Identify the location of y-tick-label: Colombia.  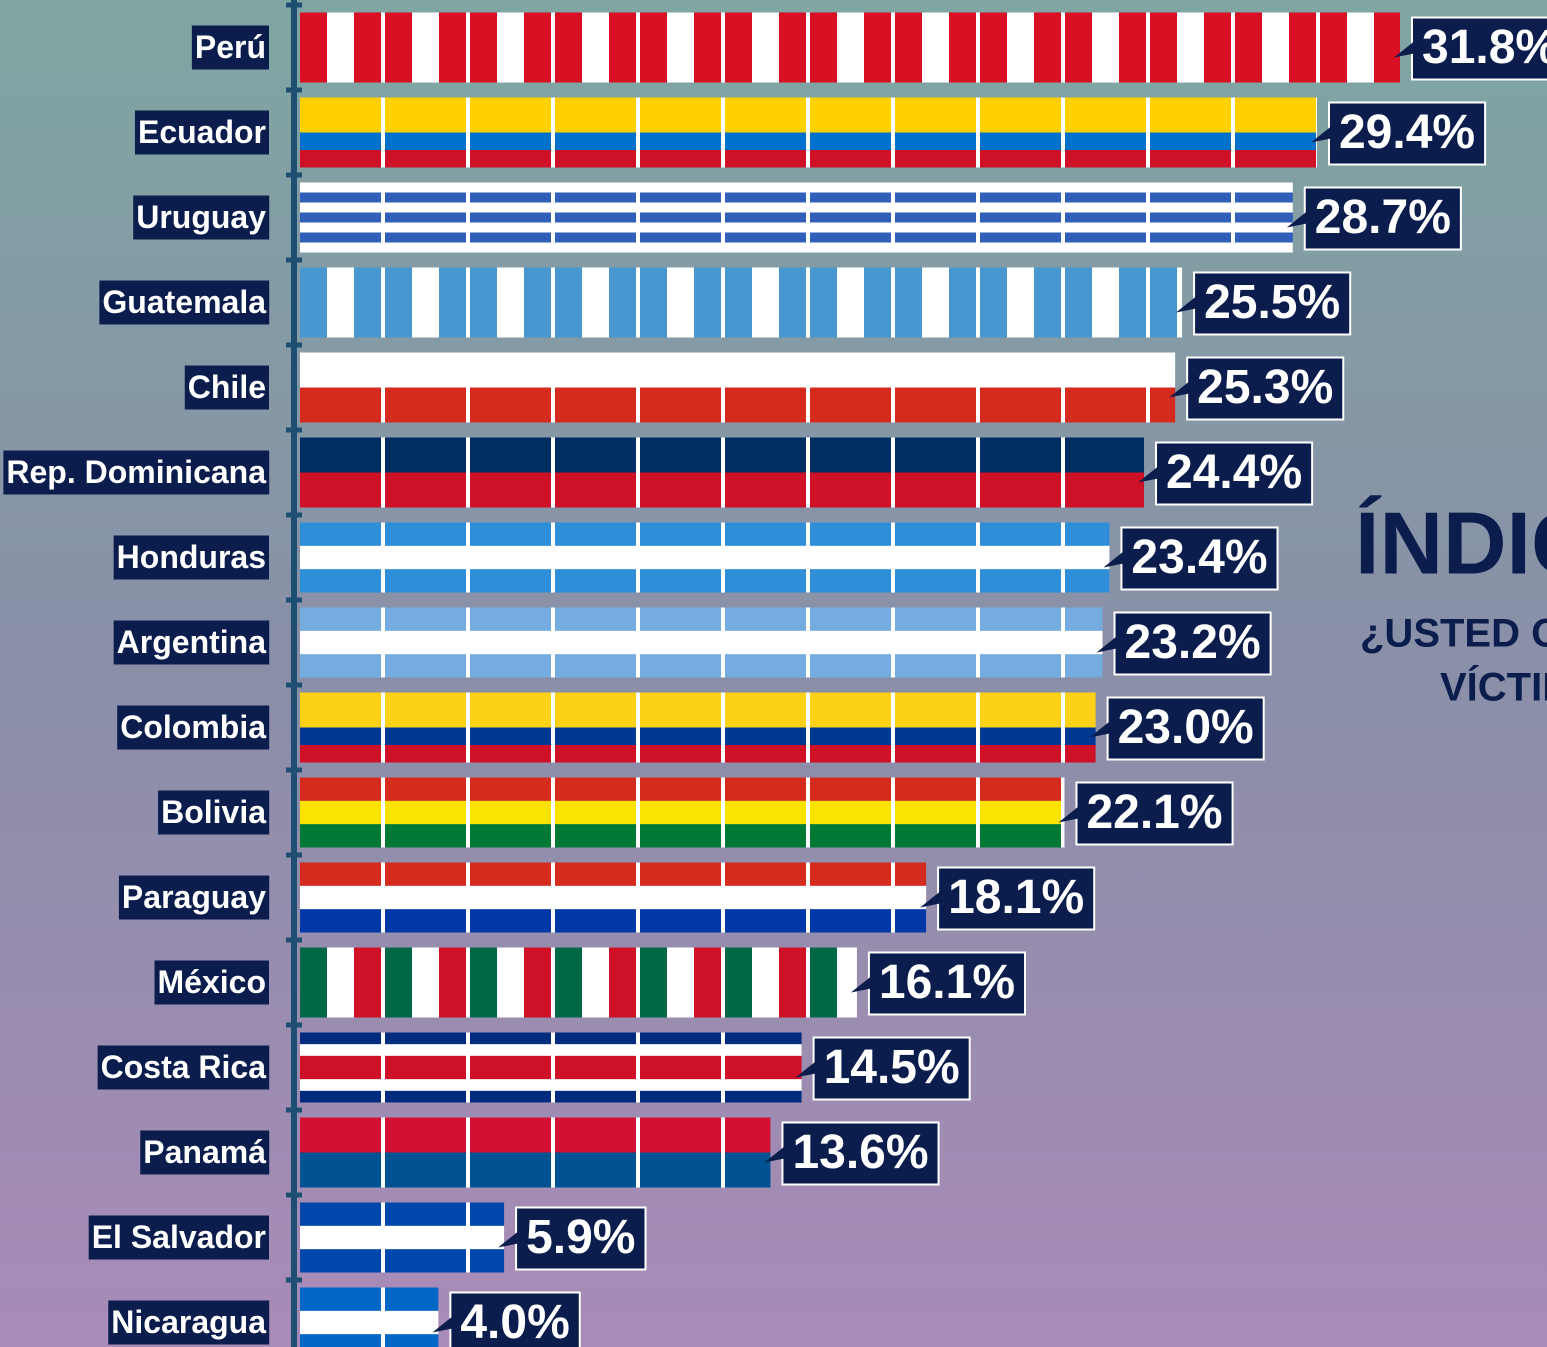
(193, 727).